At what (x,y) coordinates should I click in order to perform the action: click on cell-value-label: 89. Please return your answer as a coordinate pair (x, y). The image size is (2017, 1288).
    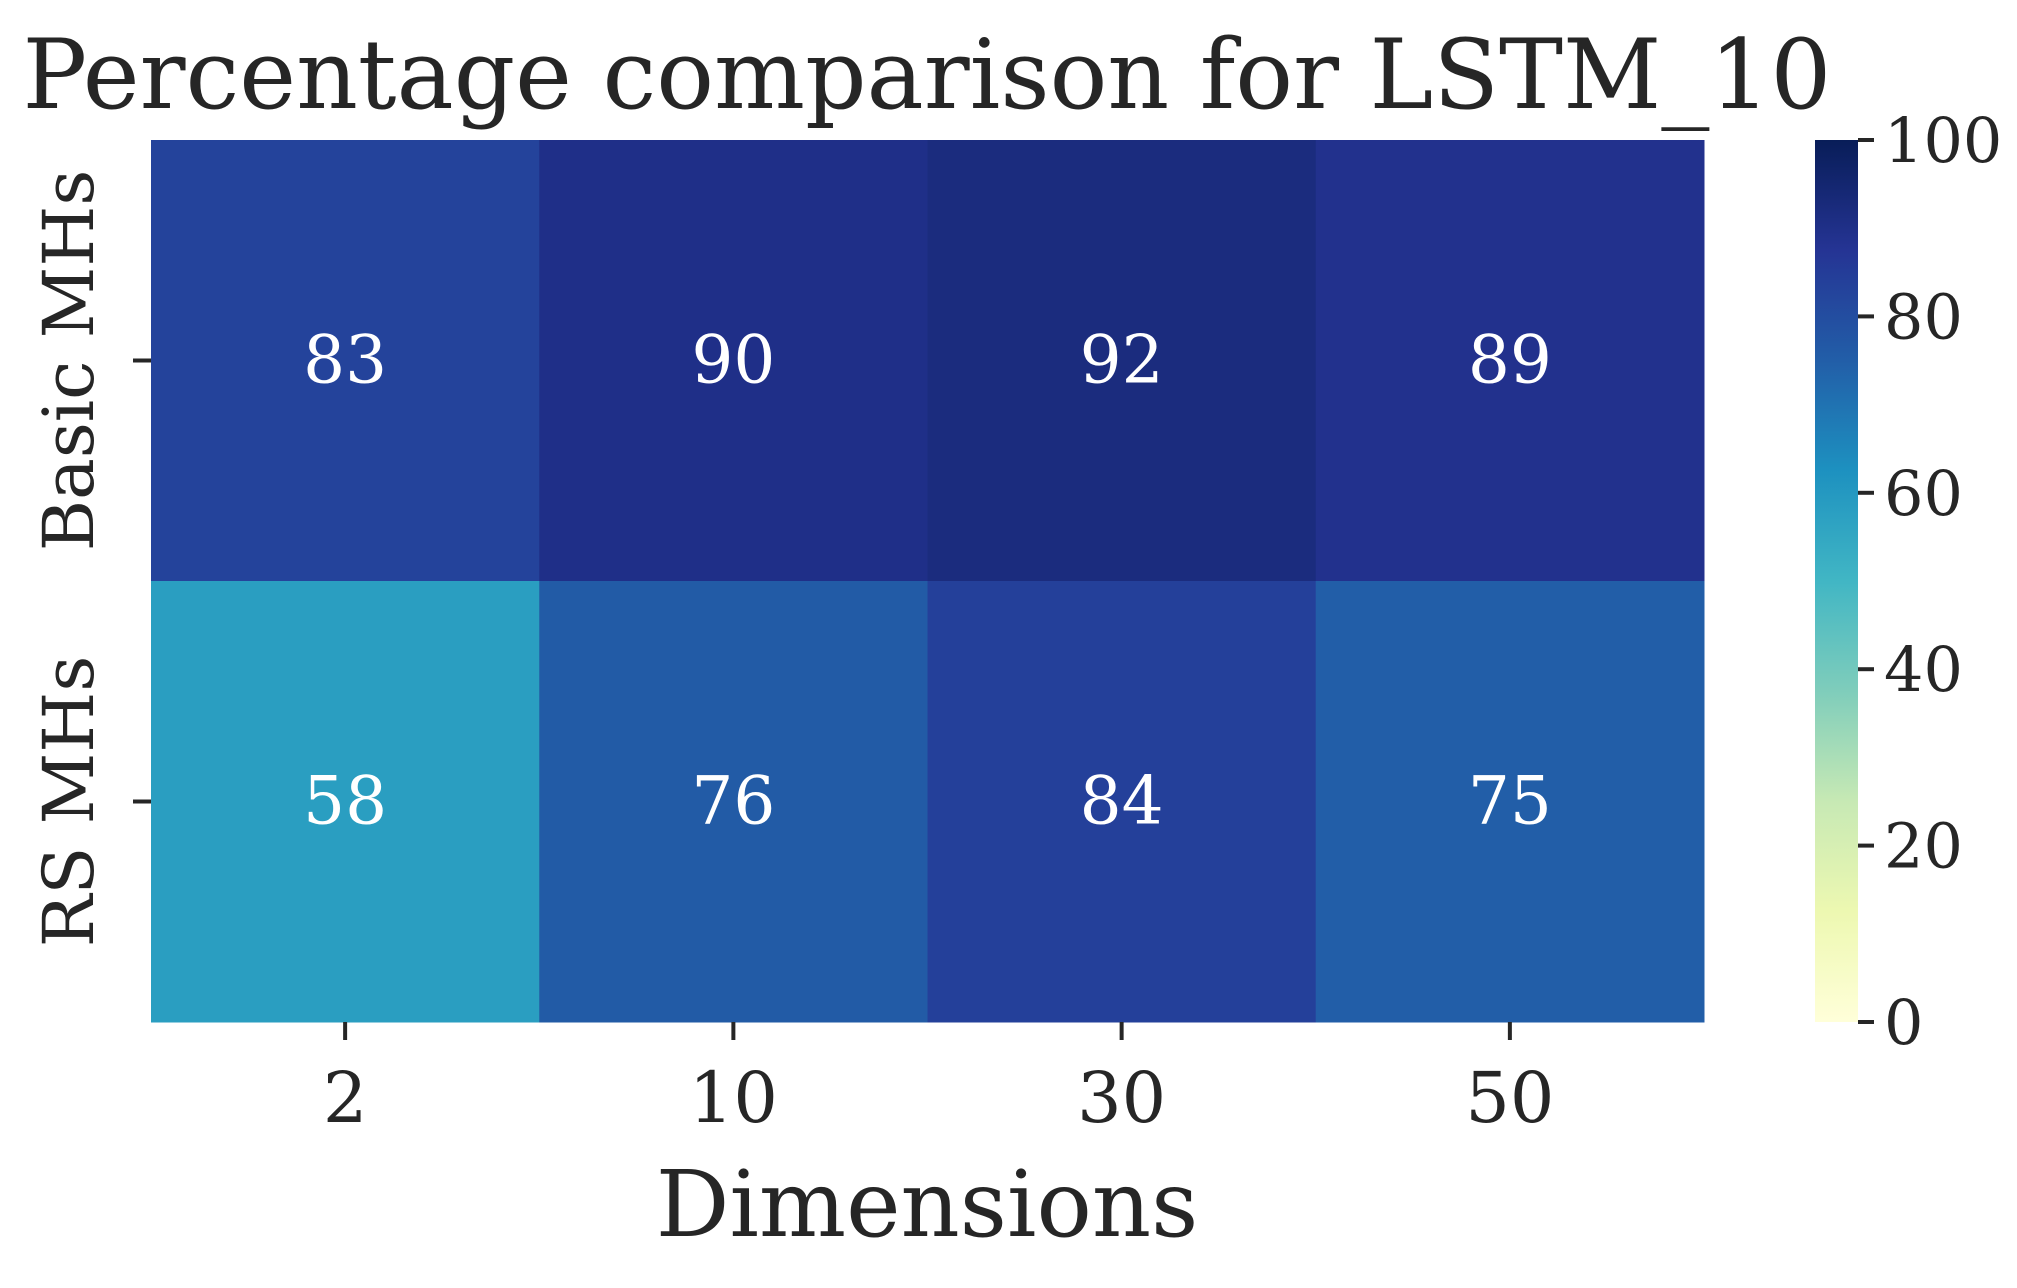
    Looking at the image, I should click on (1510, 360).